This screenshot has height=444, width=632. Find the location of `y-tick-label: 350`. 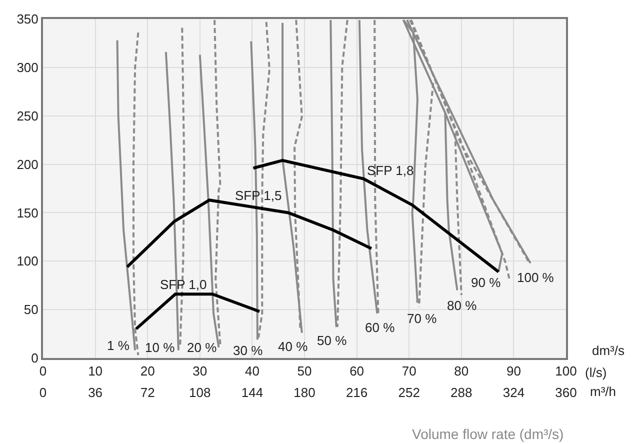

y-tick-label: 350 is located at coordinates (27, 19).